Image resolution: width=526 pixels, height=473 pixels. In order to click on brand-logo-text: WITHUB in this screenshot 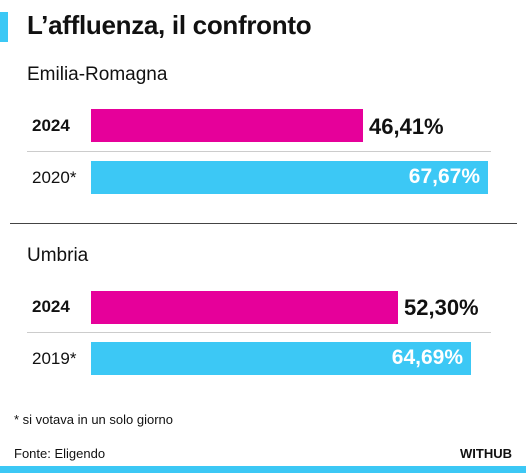, I will do `click(486, 453)`.